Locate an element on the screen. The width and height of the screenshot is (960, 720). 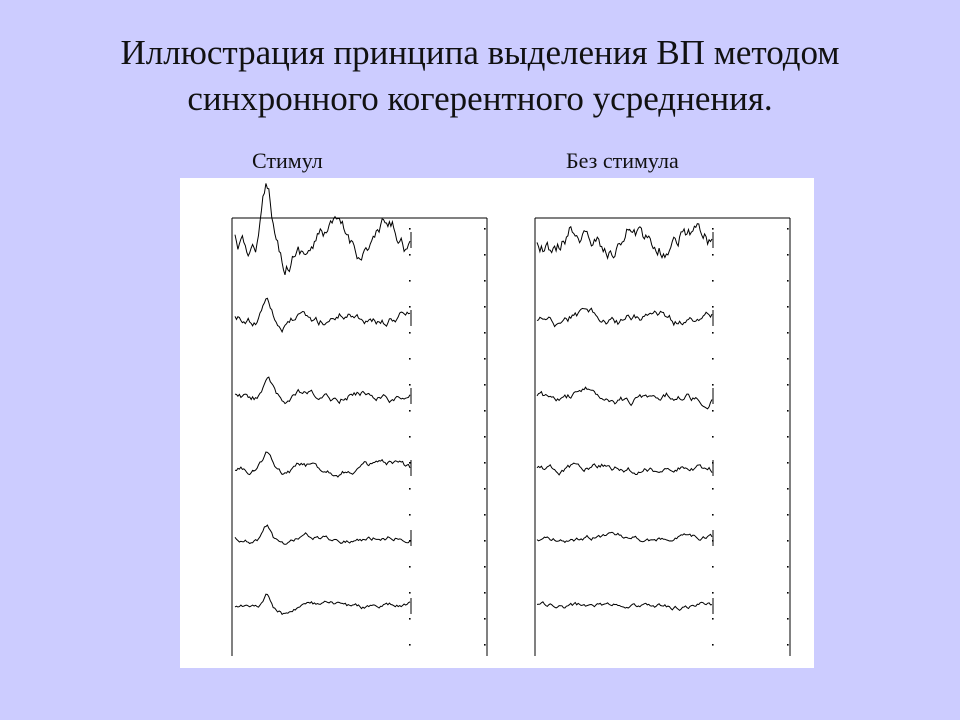
panel-label-stimulus: Стимул is located at coordinates (287, 160).